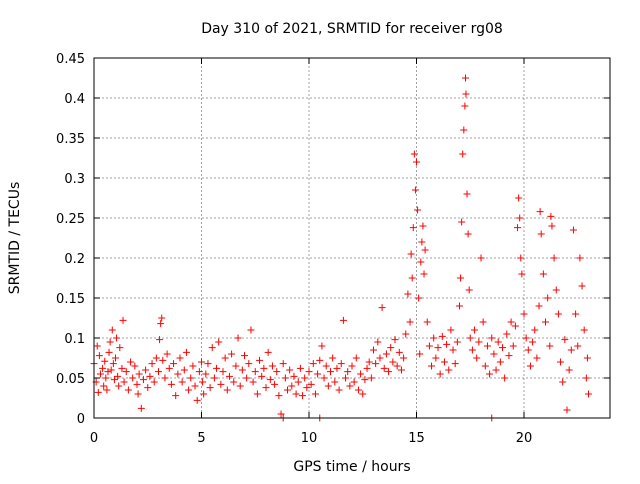 This screenshot has height=484, width=640. I want to click on y-axis-label: SRMTID / TECUs, so click(15, 238).